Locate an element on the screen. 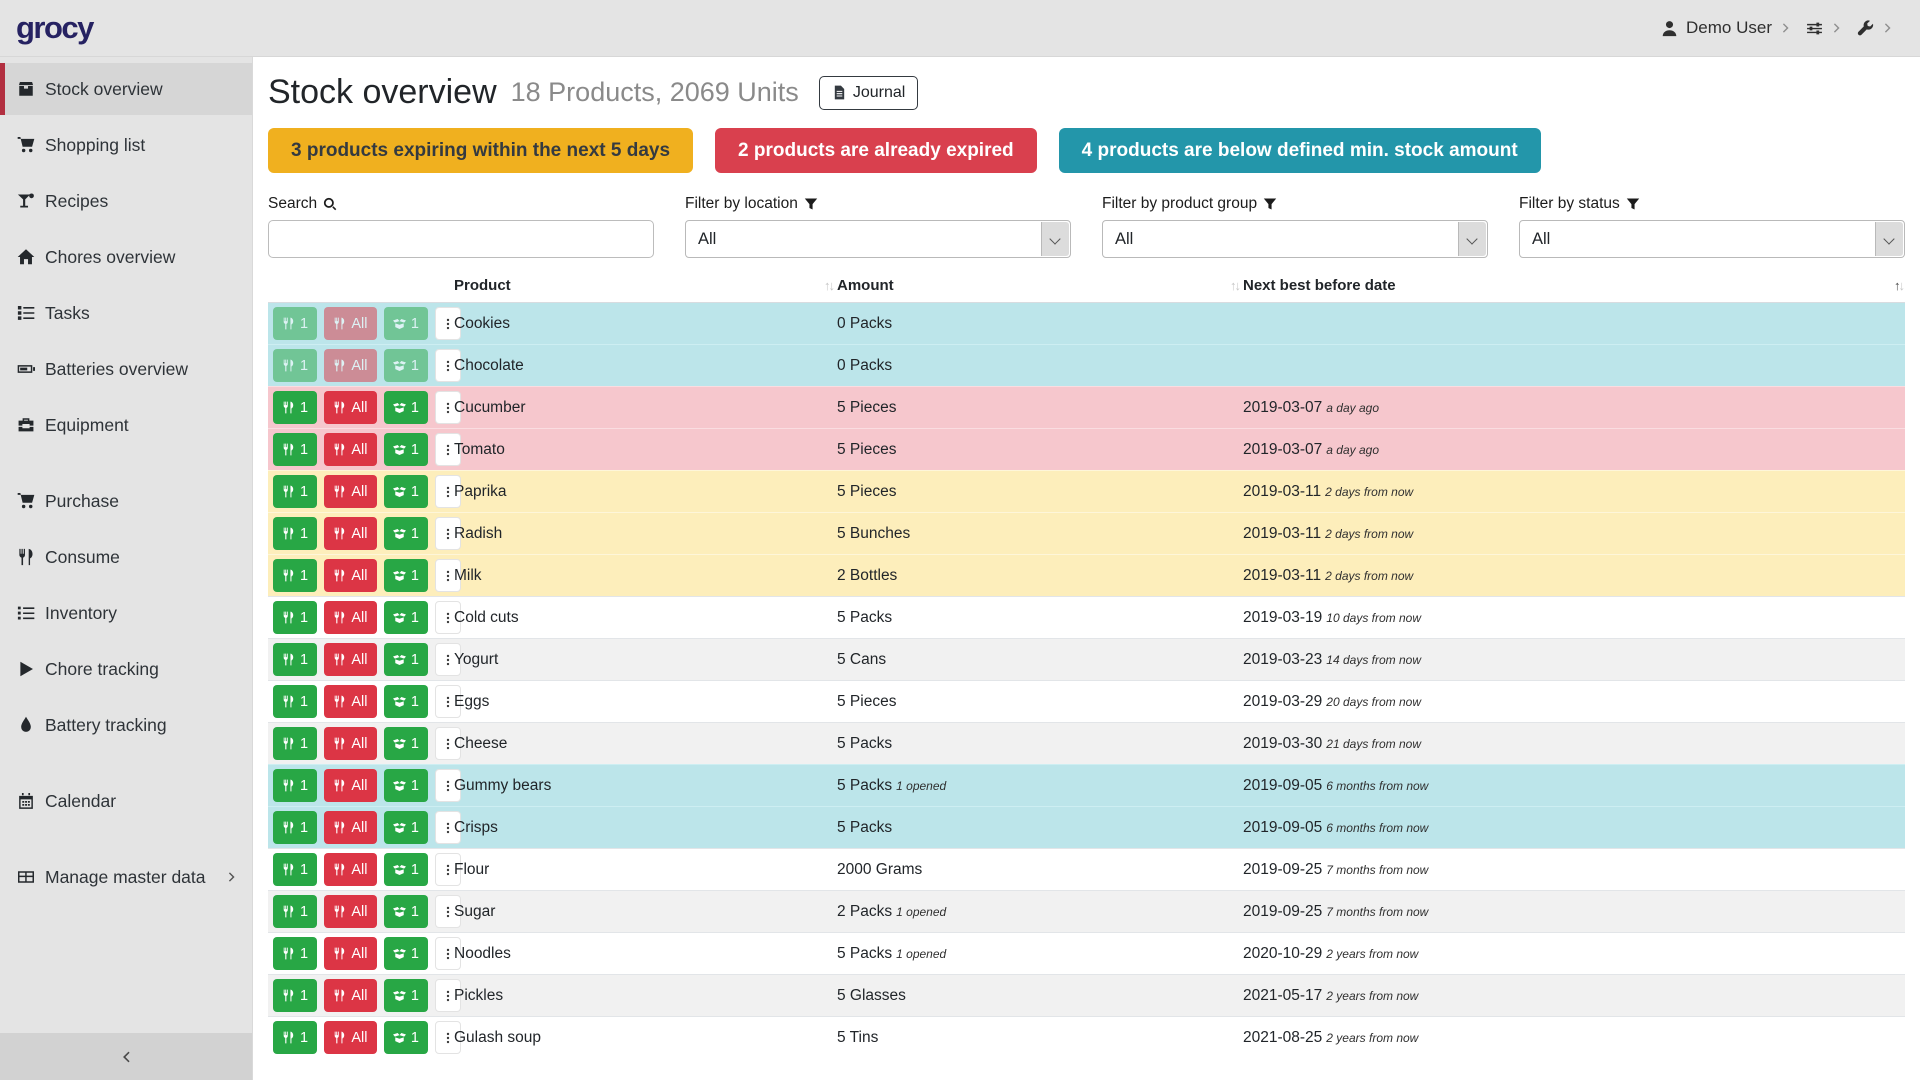 Image resolution: width=1920 pixels, height=1080 pixels. app-logo: grocy is located at coordinates (55, 27).